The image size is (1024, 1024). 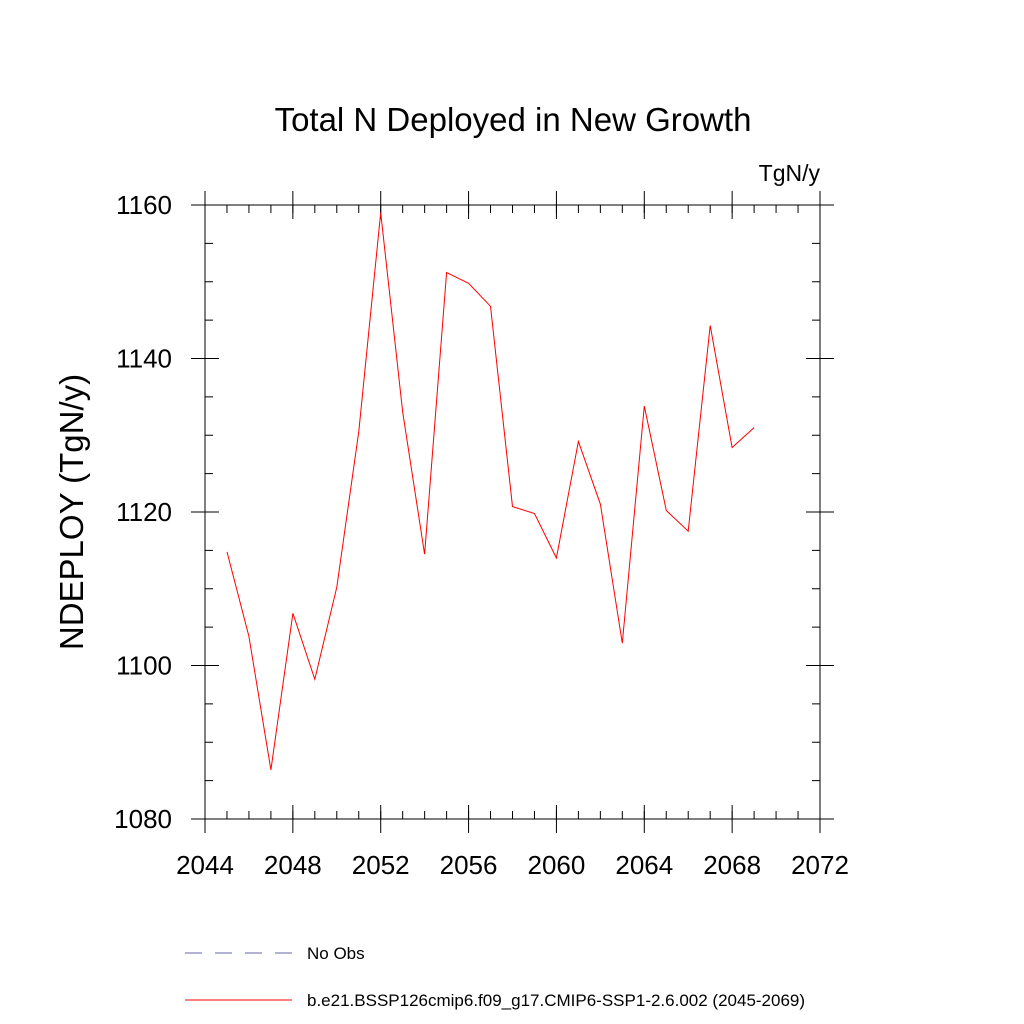 What do you see at coordinates (790, 173) in the screenshot?
I see `units-label: TgN/y` at bounding box center [790, 173].